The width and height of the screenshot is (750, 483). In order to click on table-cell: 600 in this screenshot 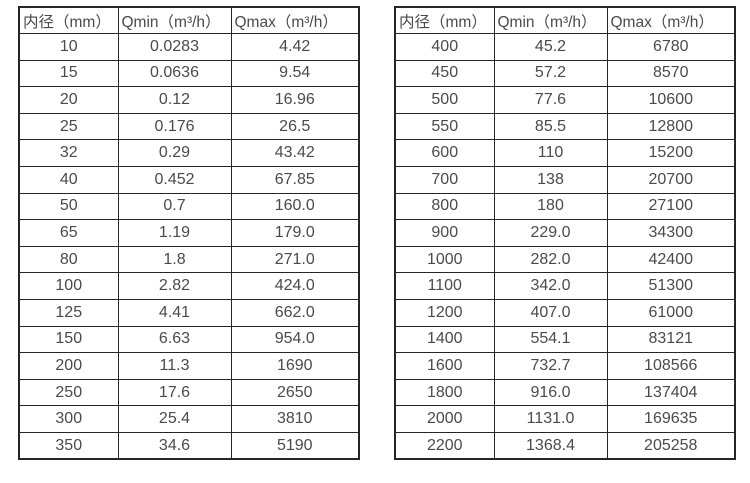, I will do `click(444, 153)`.